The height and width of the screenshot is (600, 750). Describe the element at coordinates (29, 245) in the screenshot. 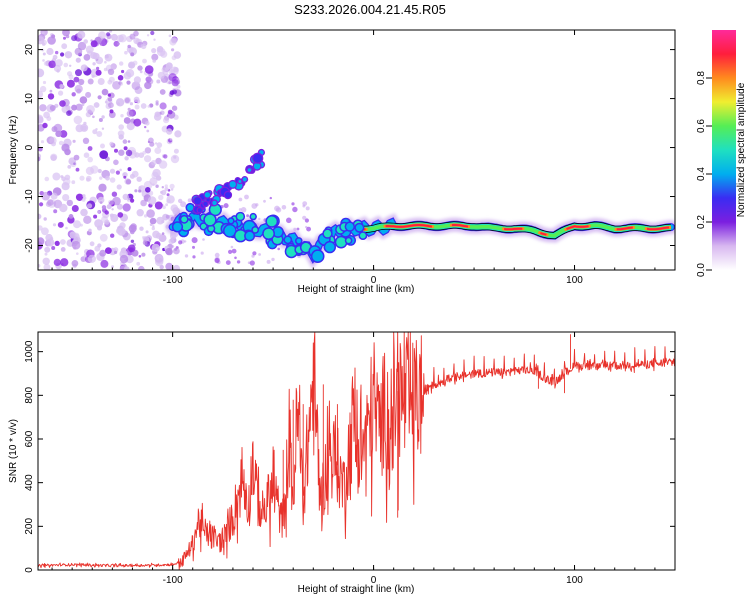

I see `y-tick-label: -20` at that location.